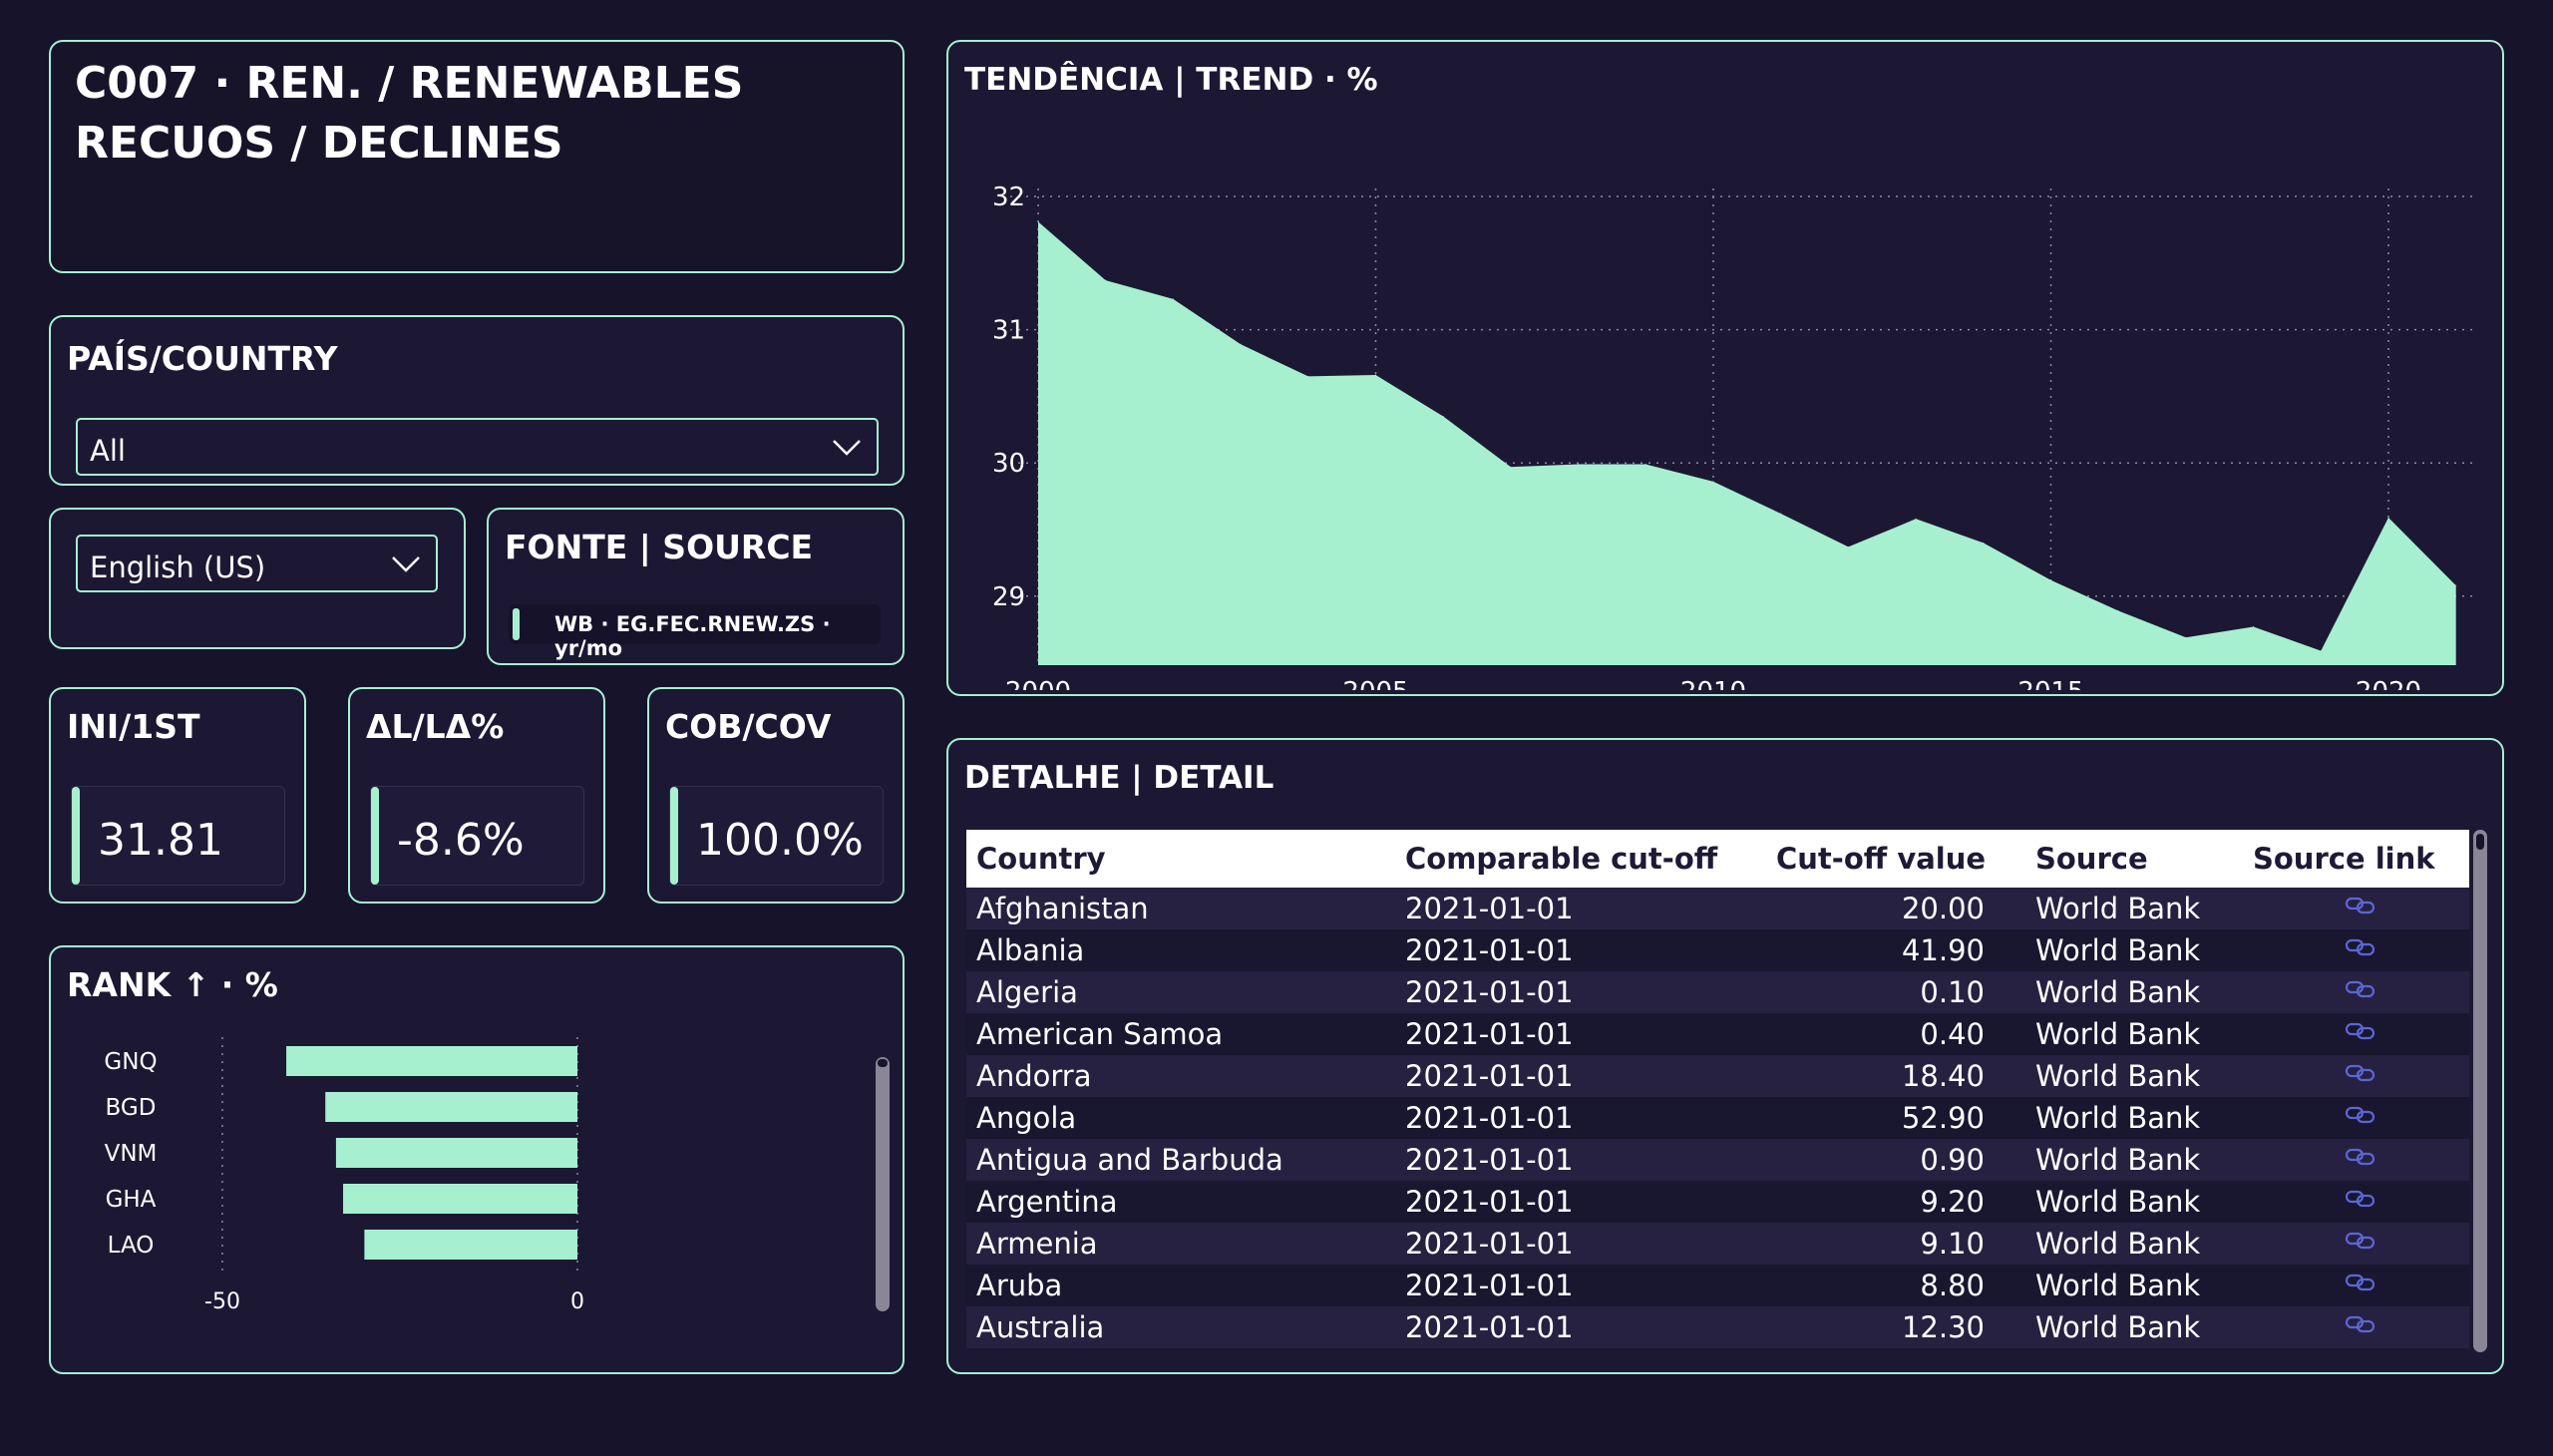  Describe the element at coordinates (883, 1184) in the screenshot. I see `rank-scrollbar` at that location.